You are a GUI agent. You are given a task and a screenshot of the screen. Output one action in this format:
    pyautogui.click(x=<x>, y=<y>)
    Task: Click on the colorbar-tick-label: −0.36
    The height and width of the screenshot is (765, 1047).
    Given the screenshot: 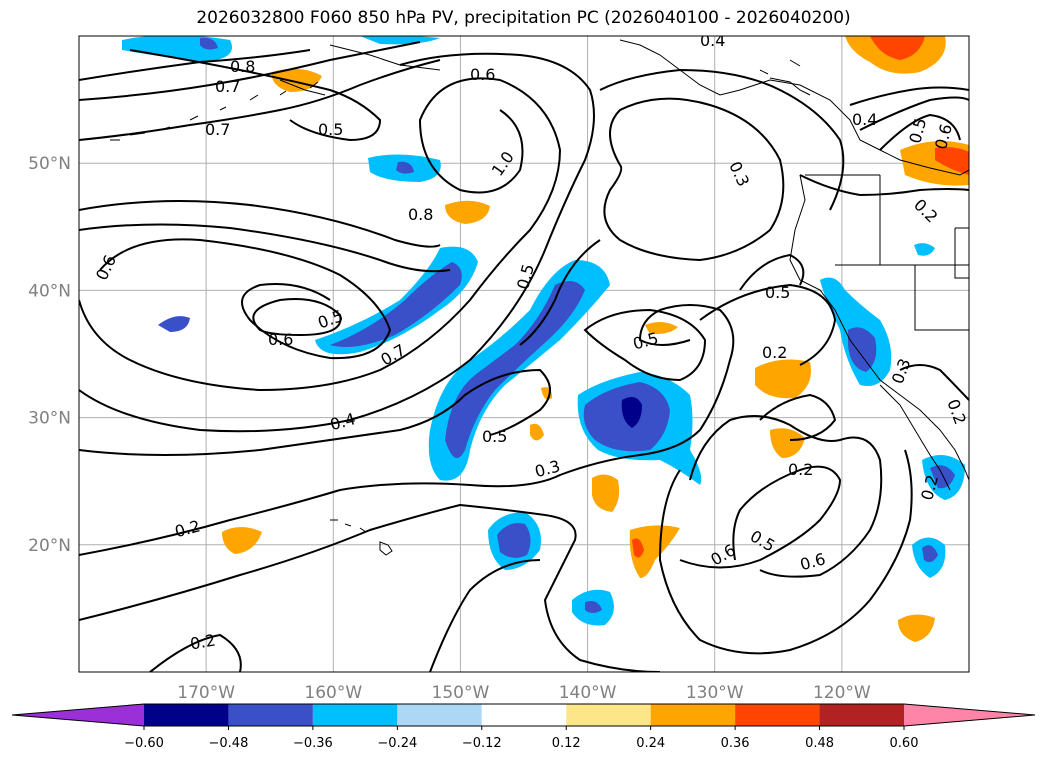 What is the action you would take?
    pyautogui.click(x=313, y=743)
    